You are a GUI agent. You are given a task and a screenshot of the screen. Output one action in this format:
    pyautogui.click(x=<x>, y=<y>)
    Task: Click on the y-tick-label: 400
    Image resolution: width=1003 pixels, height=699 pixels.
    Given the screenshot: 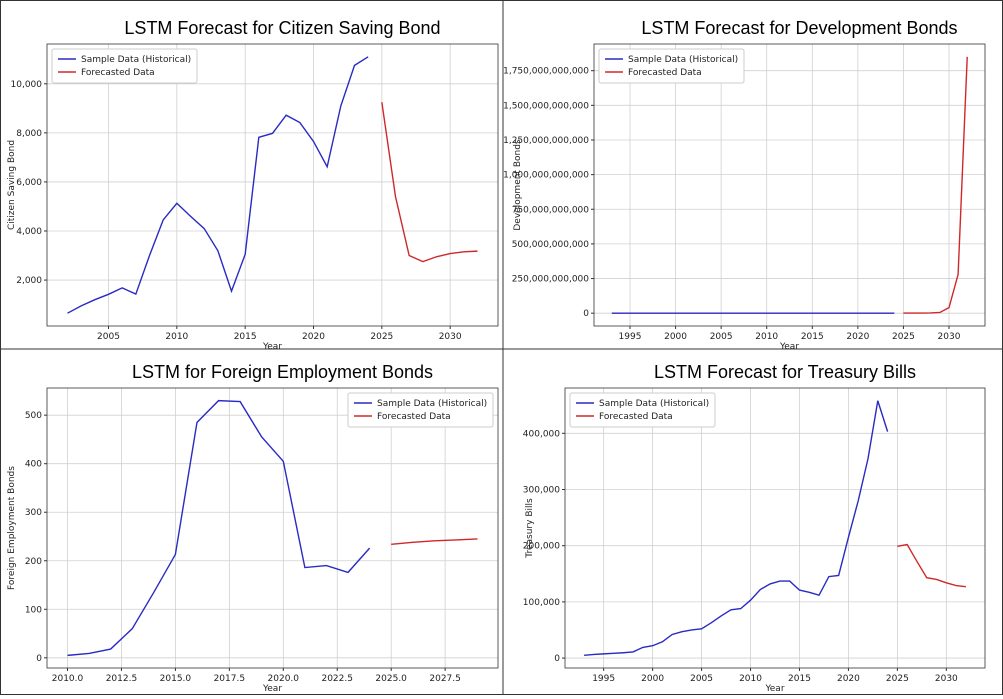 What is the action you would take?
    pyautogui.click(x=33, y=465)
    